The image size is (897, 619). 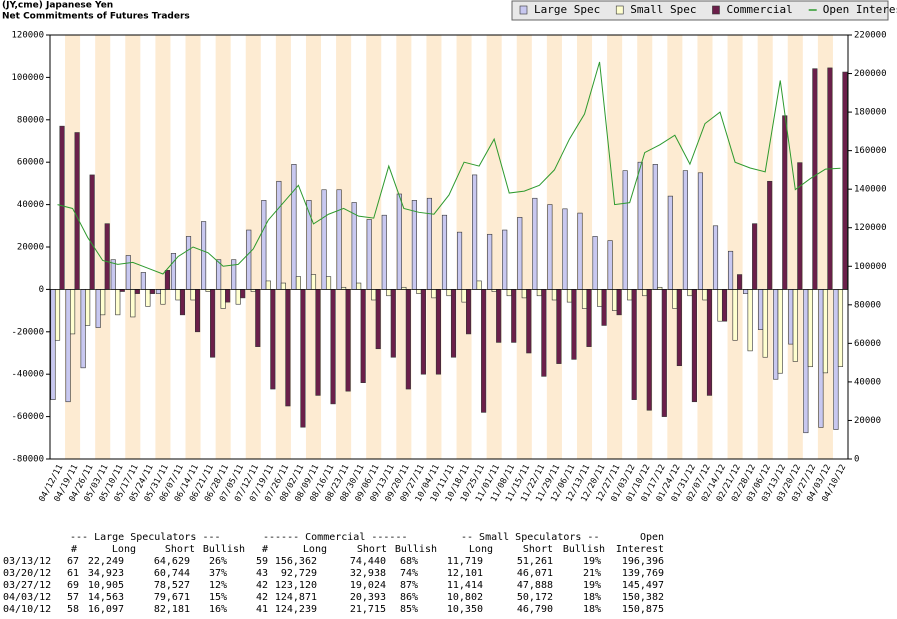 I want to click on table-cell: 145,497, so click(x=643, y=585).